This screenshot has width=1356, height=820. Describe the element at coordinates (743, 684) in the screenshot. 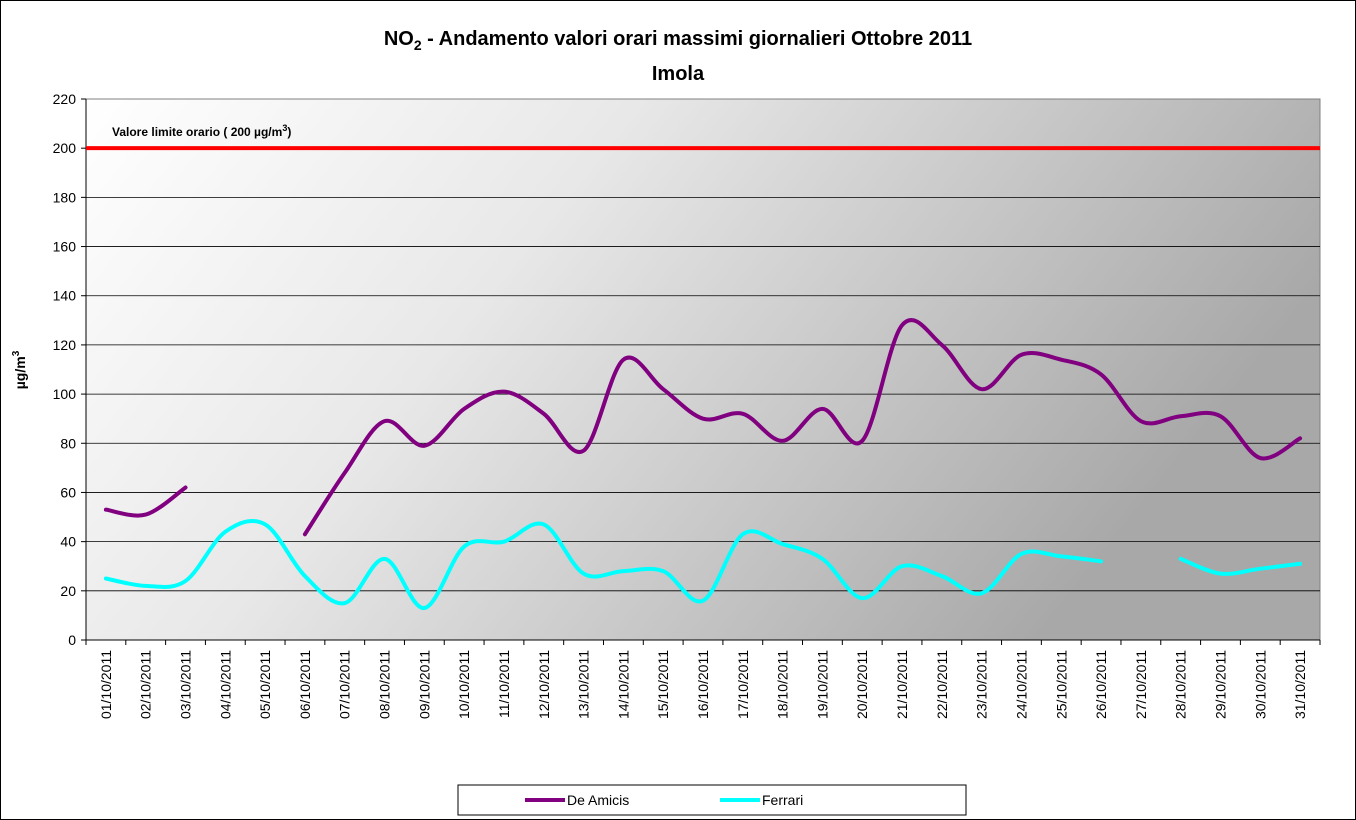

I see `x-tick-label: 17/10/2011` at that location.